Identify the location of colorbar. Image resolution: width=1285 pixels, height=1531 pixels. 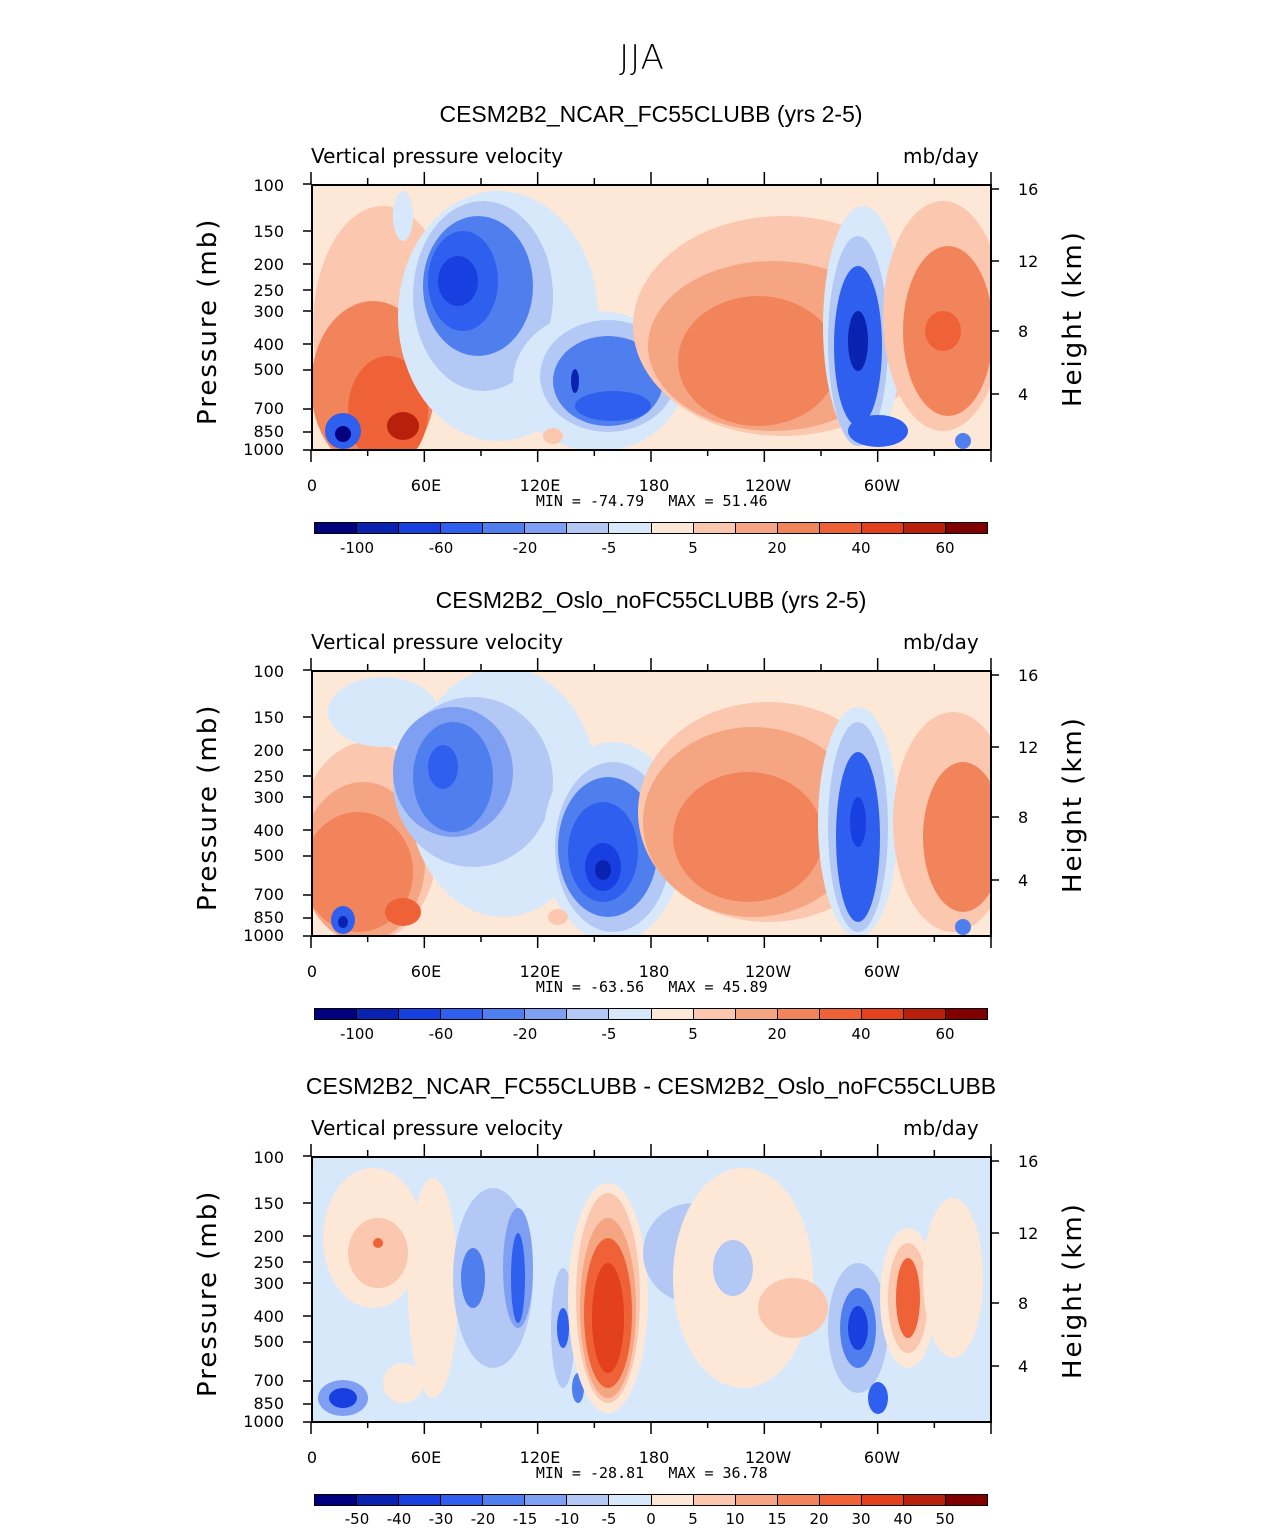
(651, 528).